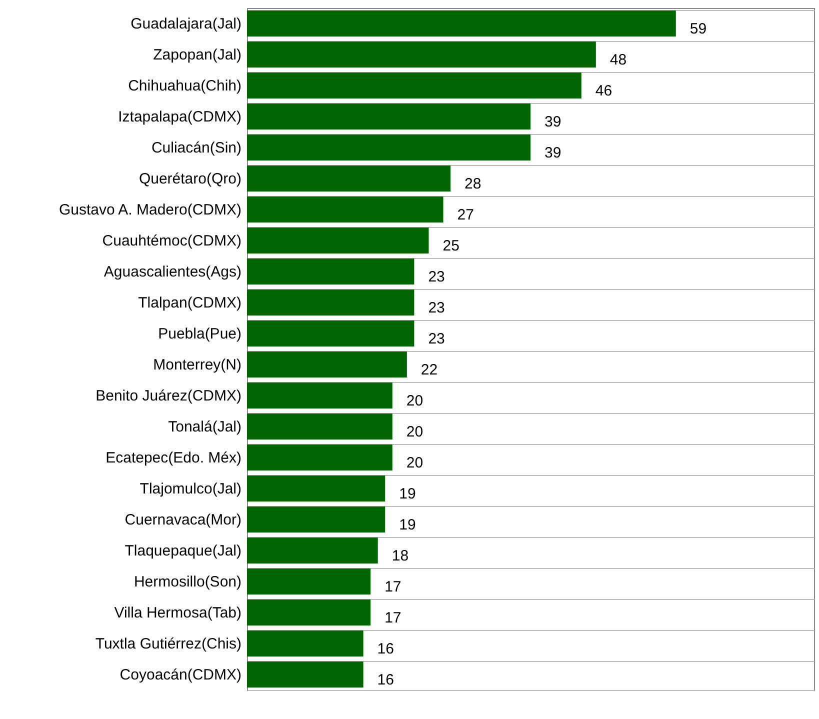 This screenshot has width=819, height=719. What do you see at coordinates (150, 210) in the screenshot?
I see `y-tick-label: Gustavo A. Madero(CDMX)` at bounding box center [150, 210].